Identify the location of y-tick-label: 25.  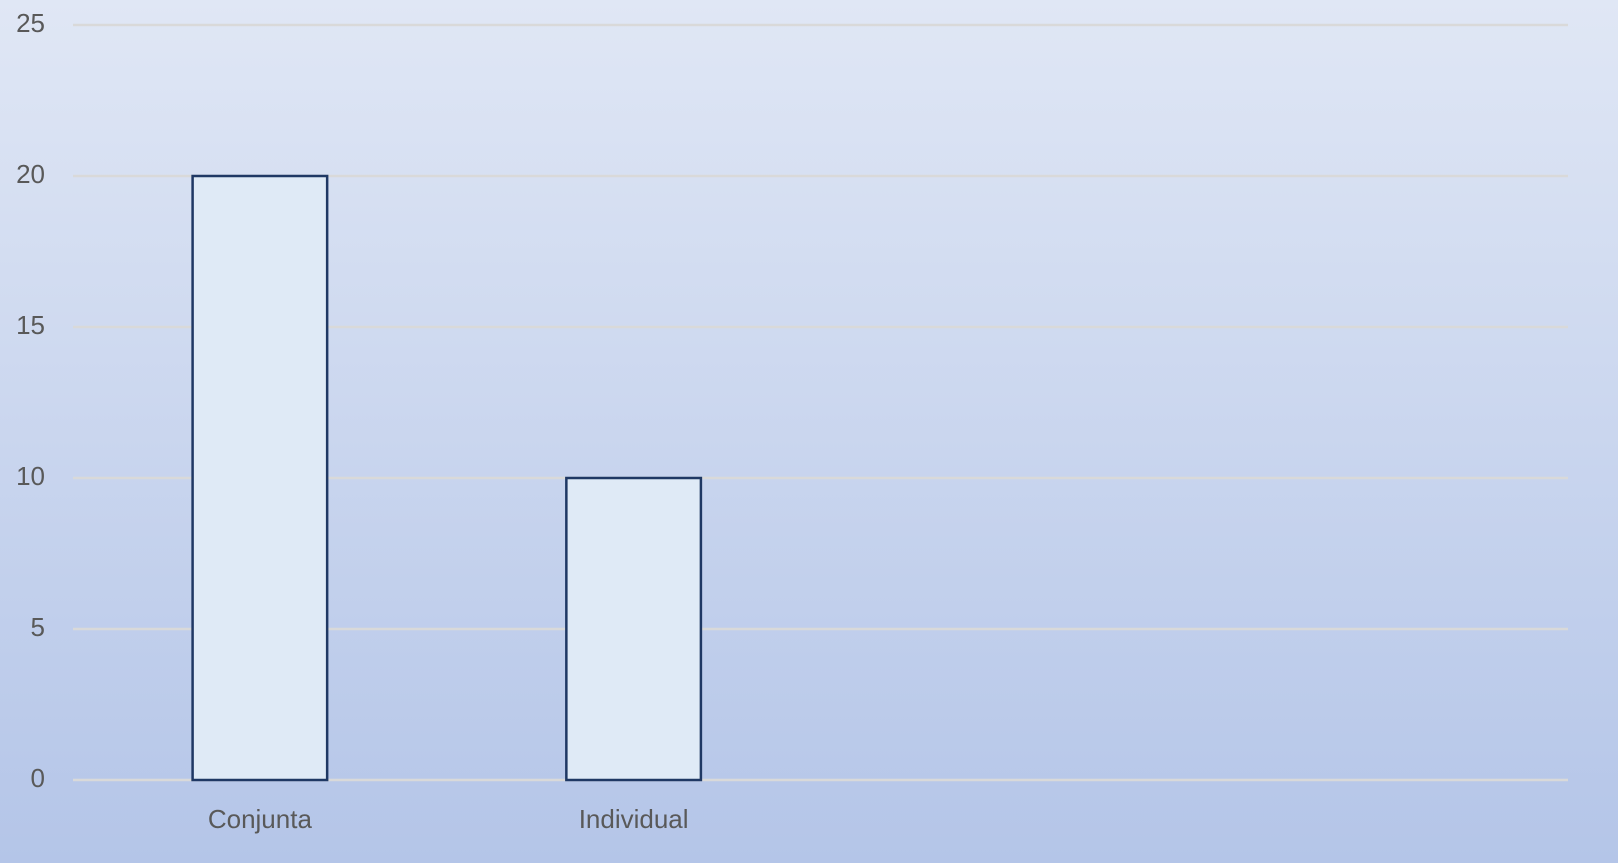
(30, 23).